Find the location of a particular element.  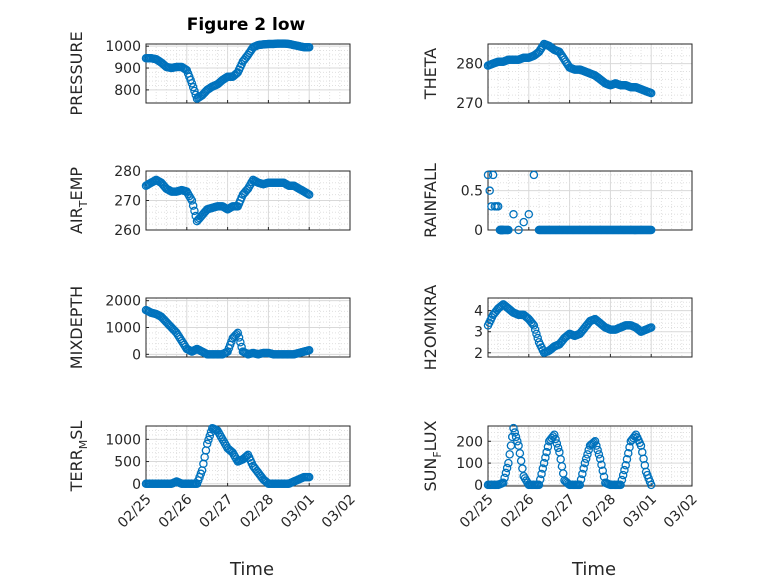

y-axis-label: THETA is located at coordinates (430, 74).